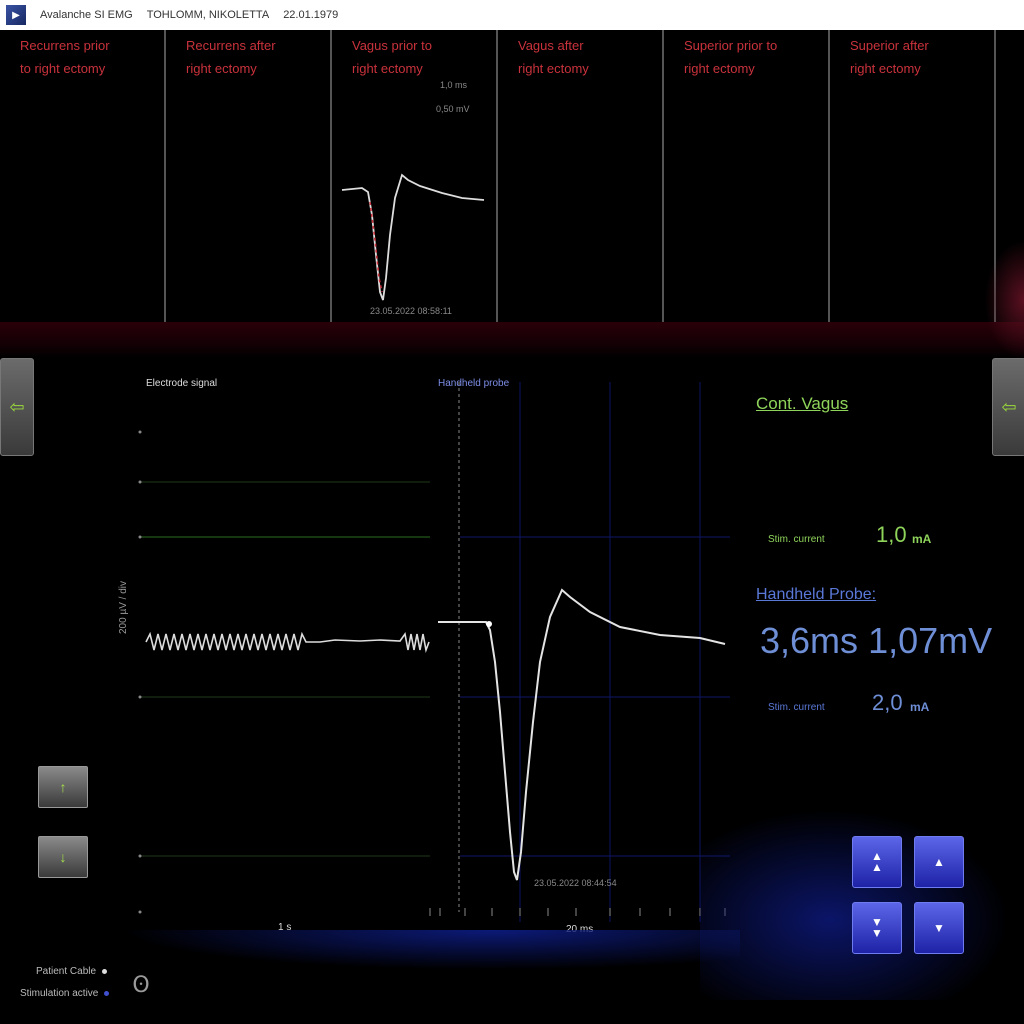 The width and height of the screenshot is (1024, 1024). What do you see at coordinates (66, 971) in the screenshot?
I see `patient-cable-label: Patient Cable` at bounding box center [66, 971].